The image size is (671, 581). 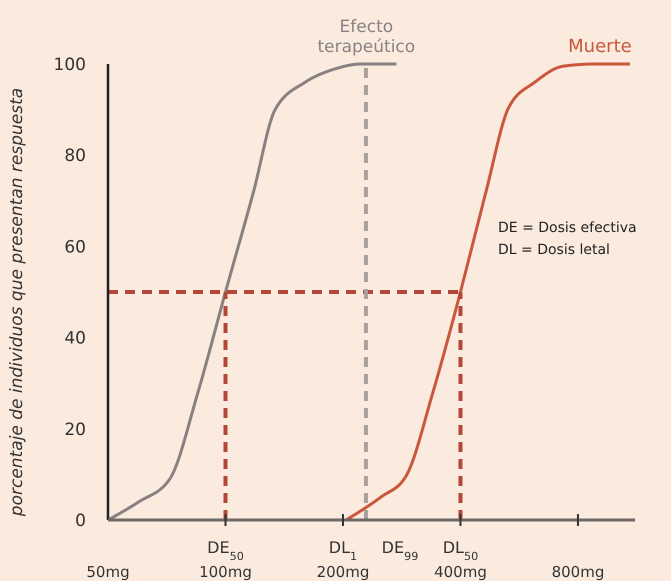 What do you see at coordinates (75, 338) in the screenshot?
I see `y-tick-label: 40` at bounding box center [75, 338].